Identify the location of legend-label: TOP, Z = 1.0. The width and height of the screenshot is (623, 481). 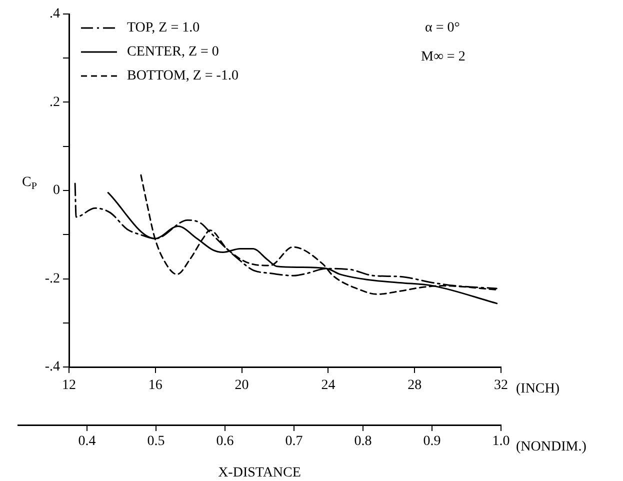
(163, 28).